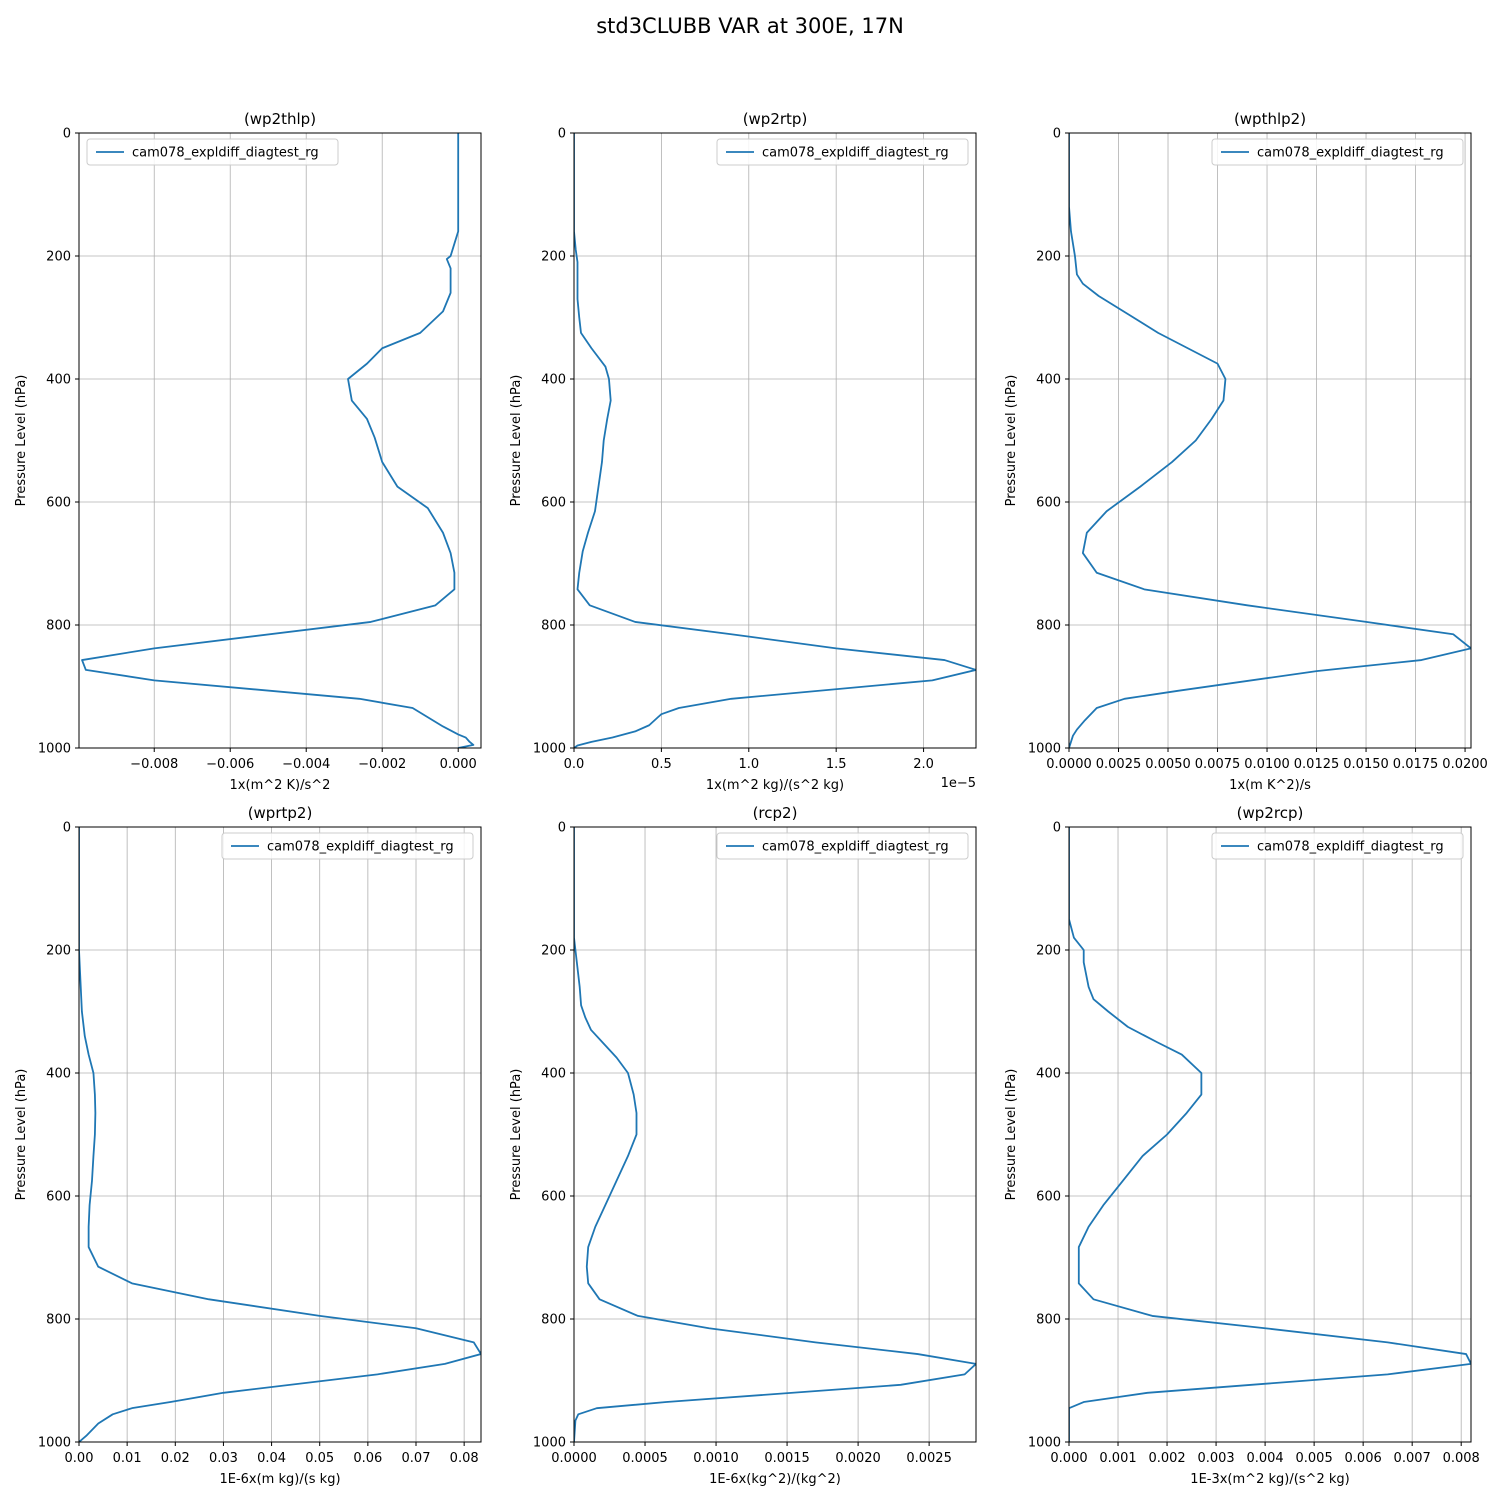 This screenshot has width=1500, height=1500. I want to click on x-tick-label: 0.5, so click(661, 764).